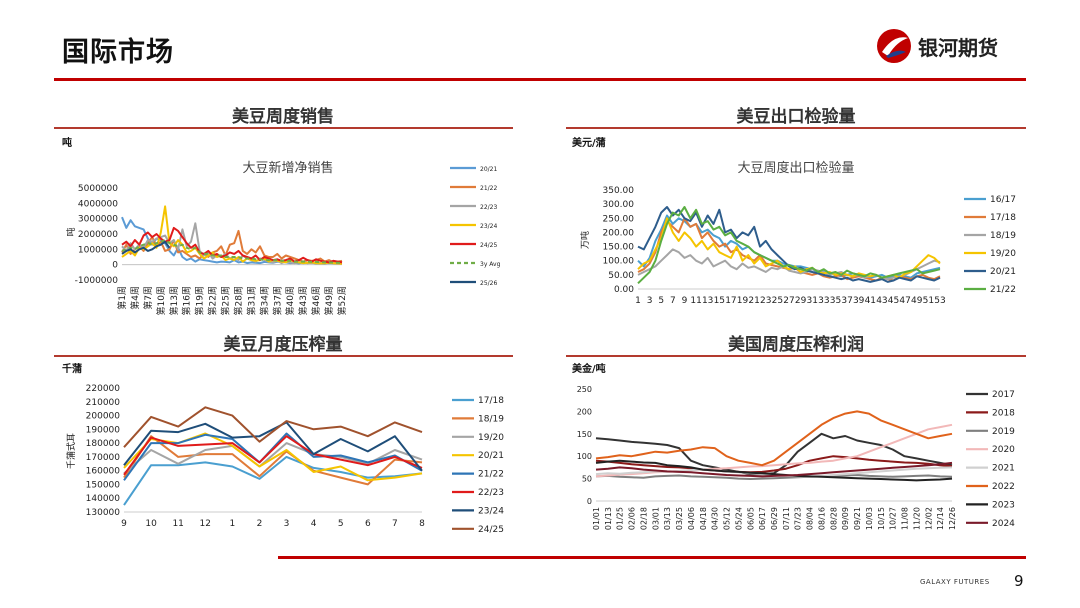  I want to click on legend-label: 2017, so click(1003, 395).